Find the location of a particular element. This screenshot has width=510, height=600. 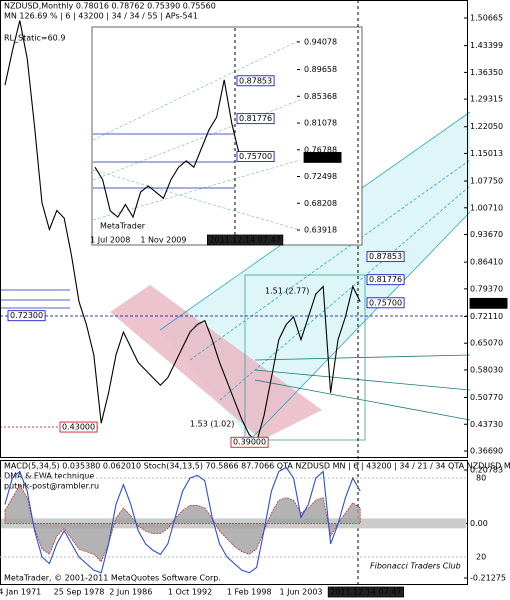

y-tick-label: 0.93670 is located at coordinates (486, 234).